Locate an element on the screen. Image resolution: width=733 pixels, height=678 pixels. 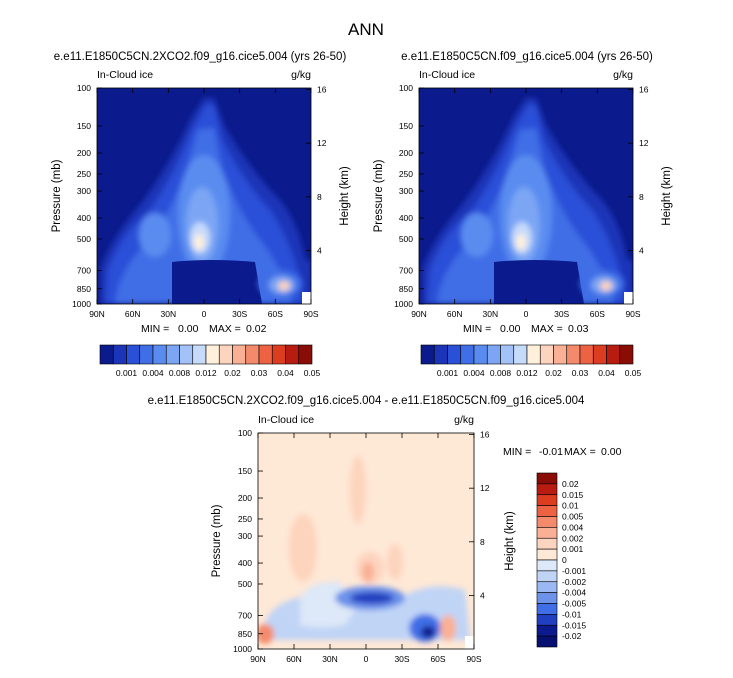
panel-3-y-tick-label: 850 is located at coordinates (245, 634).